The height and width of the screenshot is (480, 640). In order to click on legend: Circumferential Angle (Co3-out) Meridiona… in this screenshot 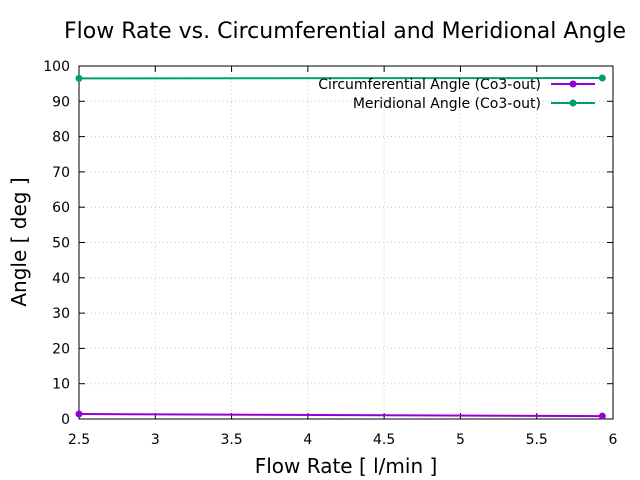, I will do `click(456, 94)`.